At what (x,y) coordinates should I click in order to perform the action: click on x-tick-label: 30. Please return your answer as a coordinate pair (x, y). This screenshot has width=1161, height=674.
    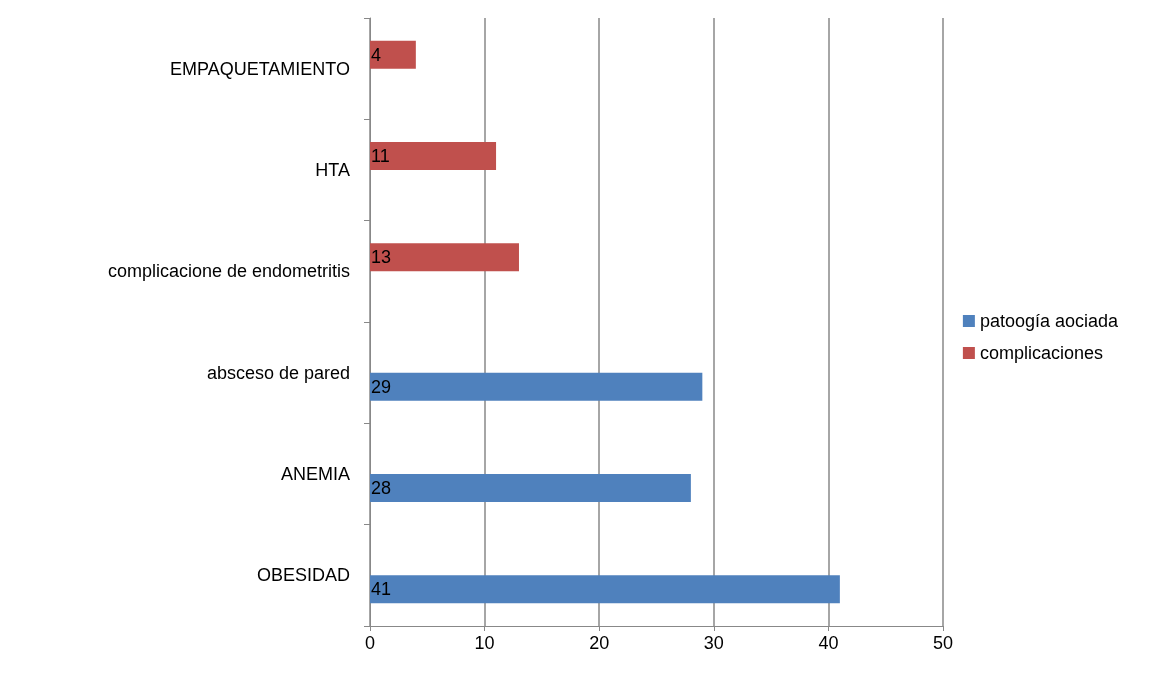
    Looking at the image, I should click on (713, 643).